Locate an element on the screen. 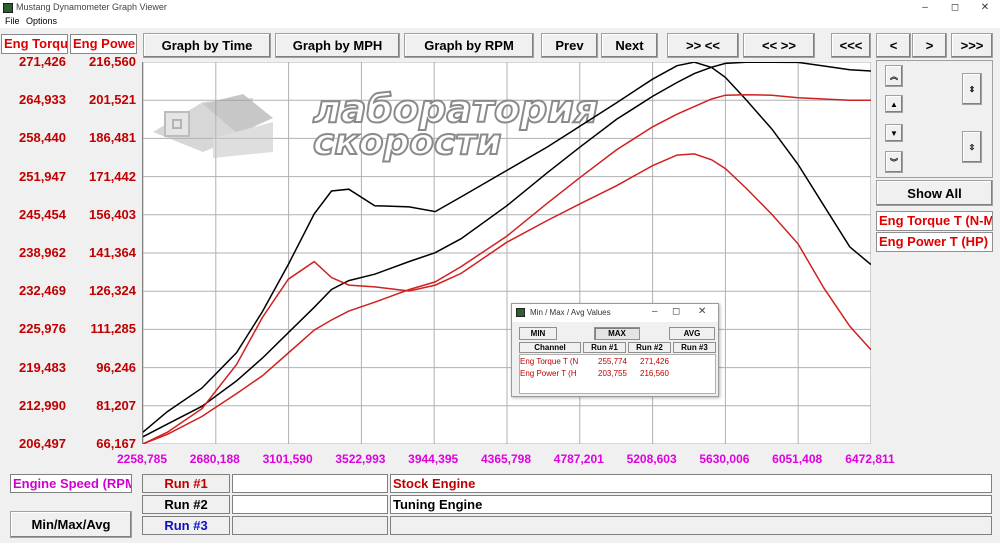 This screenshot has width=1000, height=543. torque-tick-label: 264,933 is located at coordinates (42, 100).